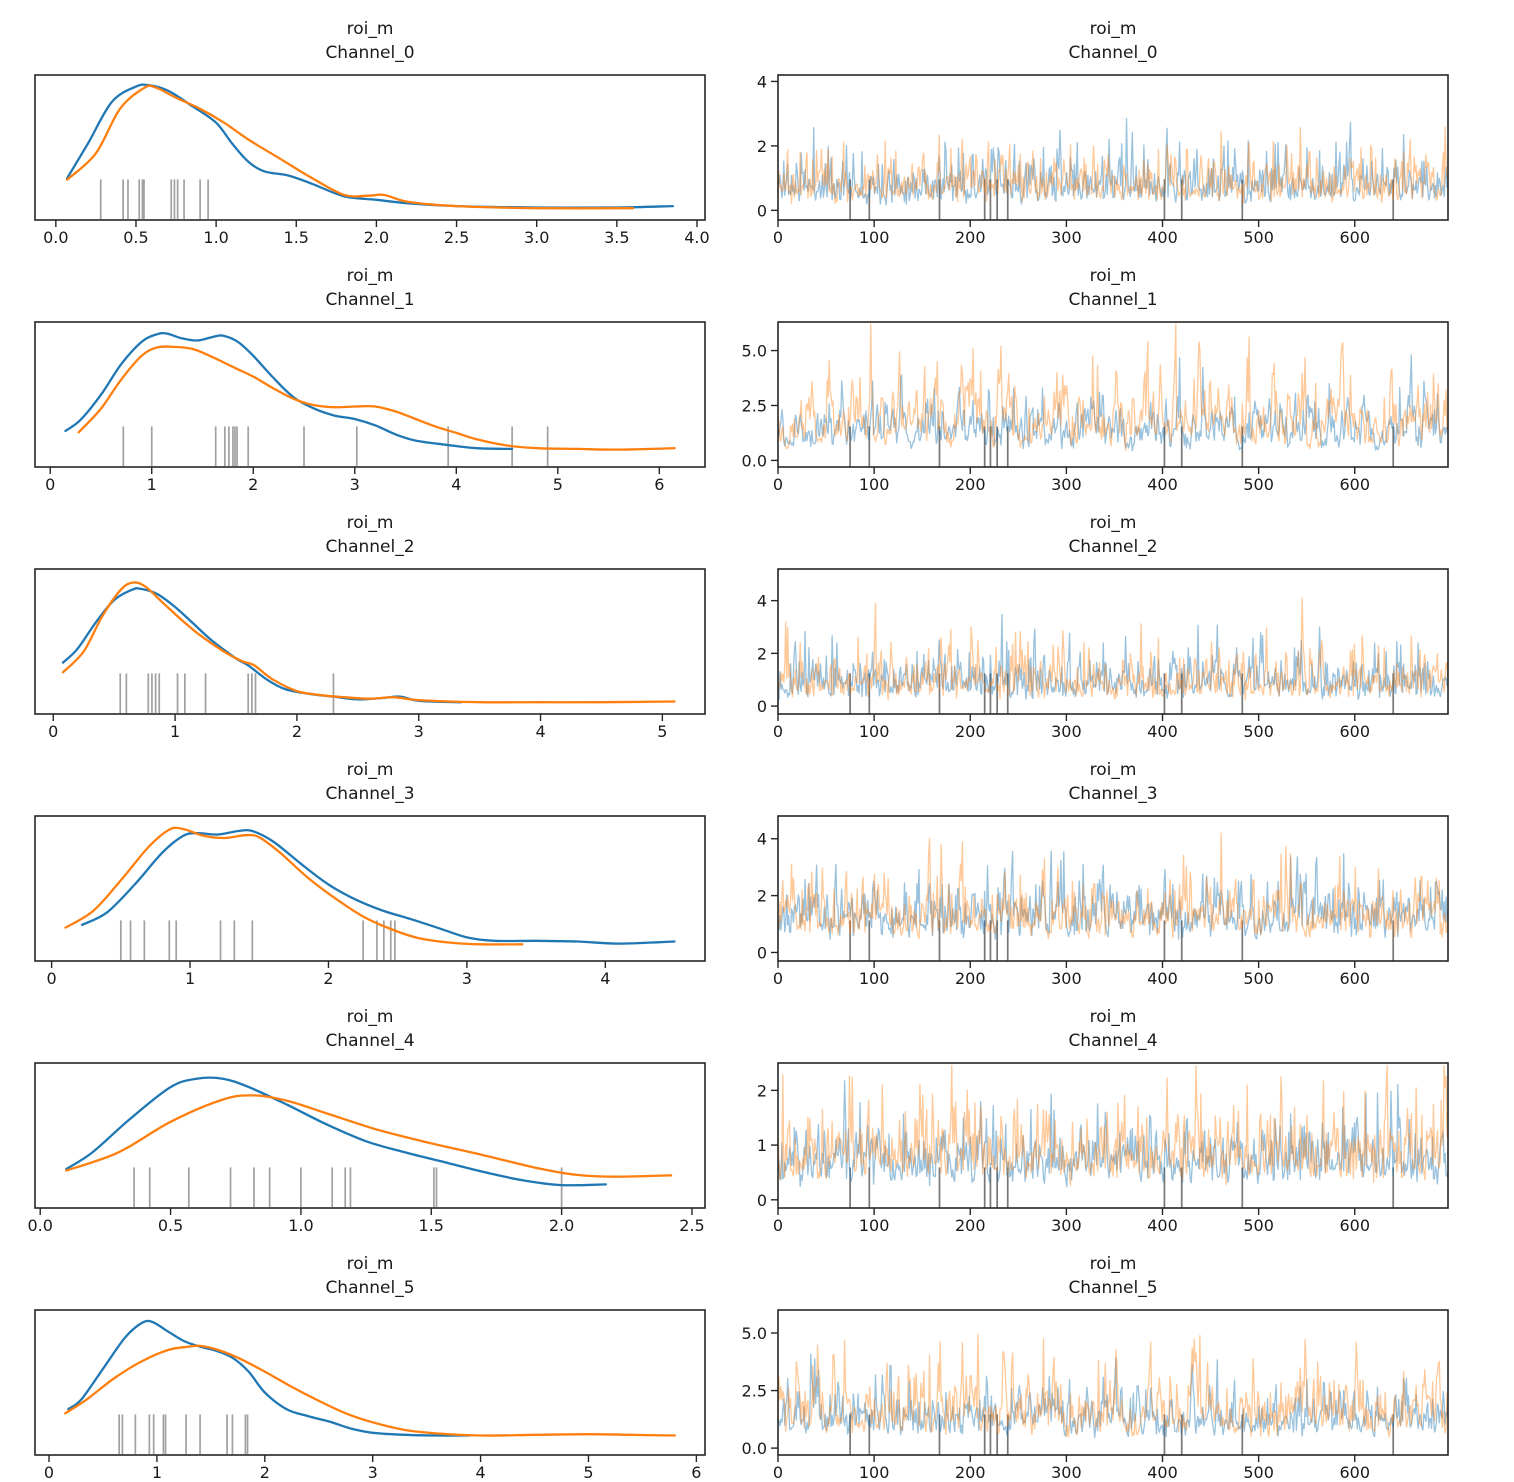 Image resolution: width=1514 pixels, height=1482 pixels. I want to click on panel-title-line2: Channel_3, so click(1112, 794).